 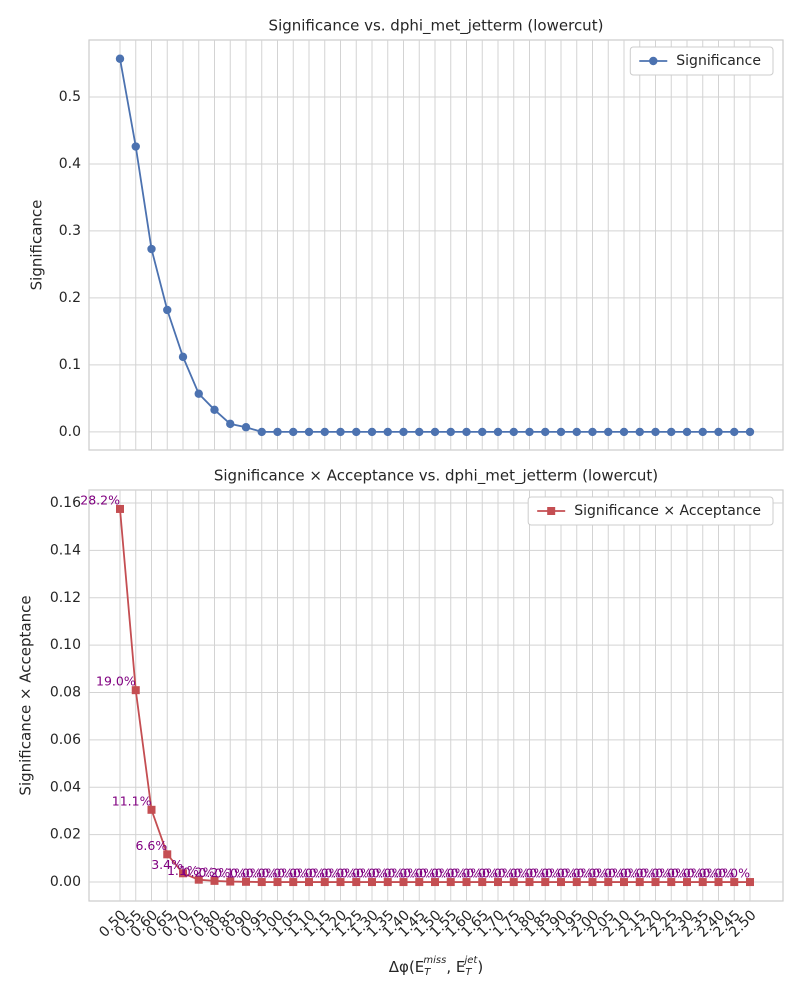 What do you see at coordinates (116, 681) in the screenshot?
I see `point-label: 19.0%` at bounding box center [116, 681].